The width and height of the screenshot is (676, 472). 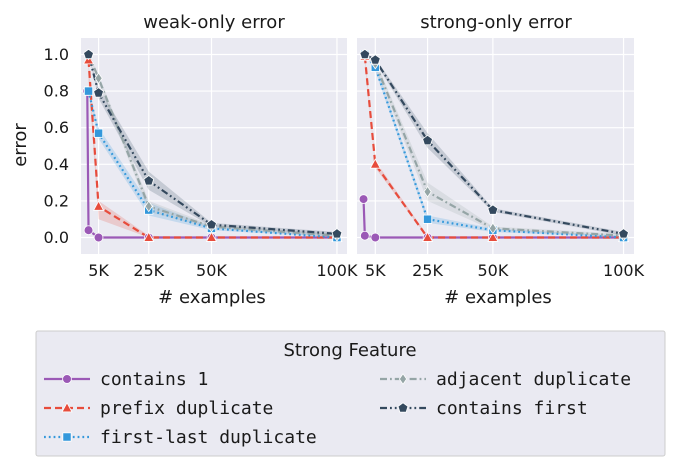 I want to click on panel-strong-only-ticks: 5K 25K 50K 100K, so click(x=505, y=270).